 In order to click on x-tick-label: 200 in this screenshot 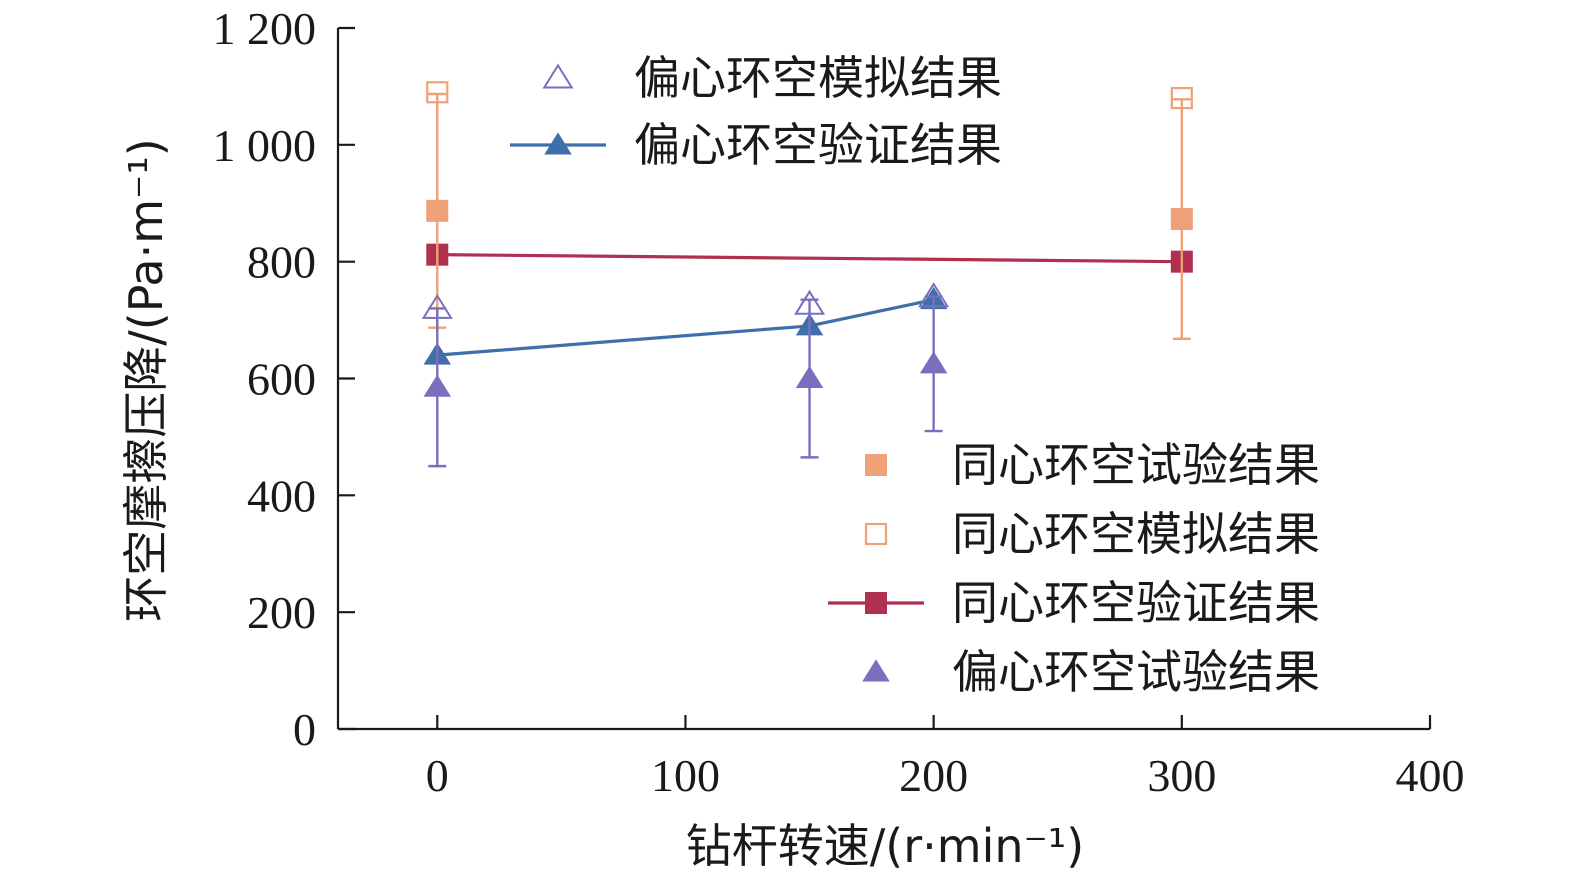, I will do `click(933, 775)`.